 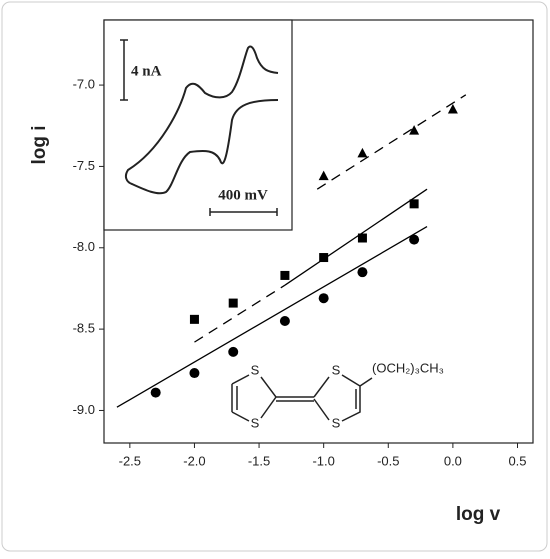 I want to click on x-axis-label: log v, so click(x=478, y=514).